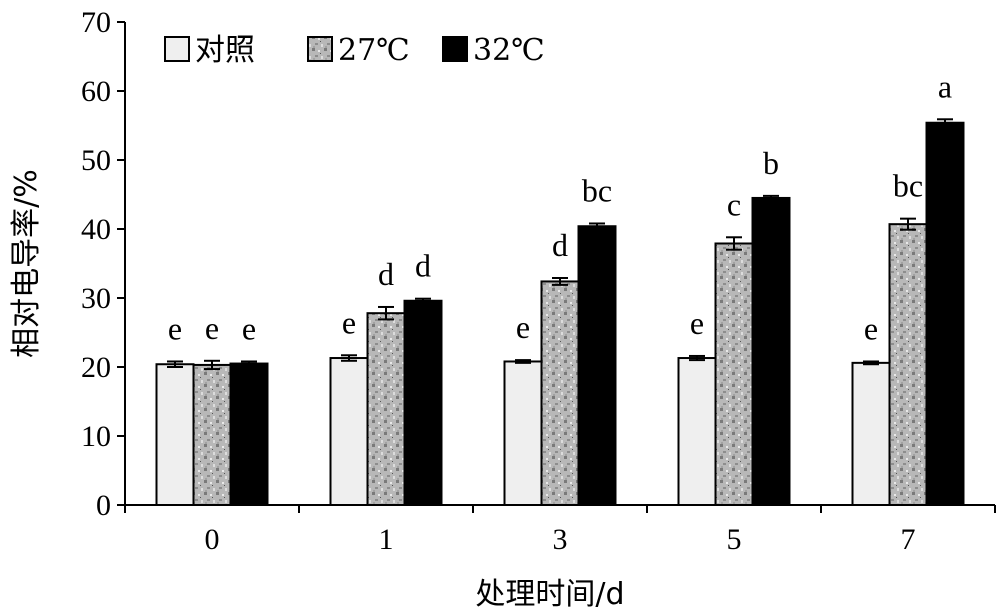 Image resolution: width=1000 pixels, height=616 pixels. I want to click on y-tick-label: 30, so click(96, 298).